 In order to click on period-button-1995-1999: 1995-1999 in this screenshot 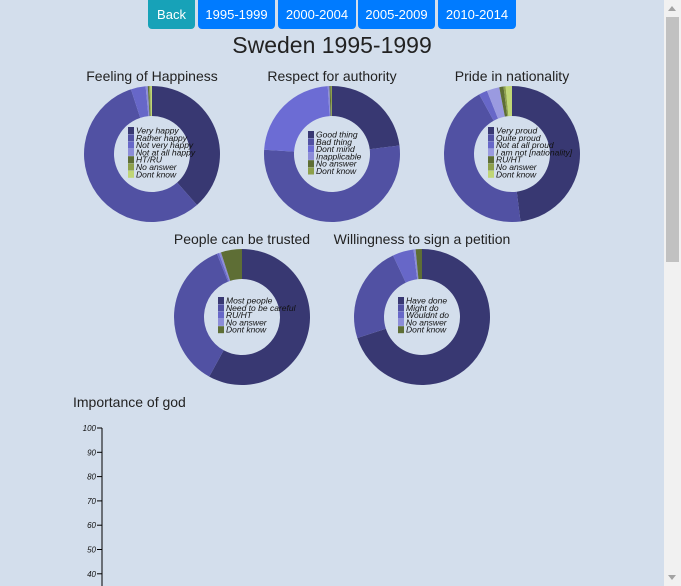, I will do `click(236, 14)`.